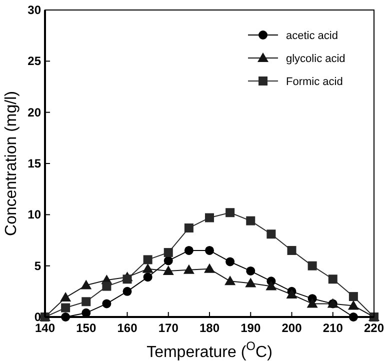  I want to click on legend-label: glycolic acid, so click(316, 59).